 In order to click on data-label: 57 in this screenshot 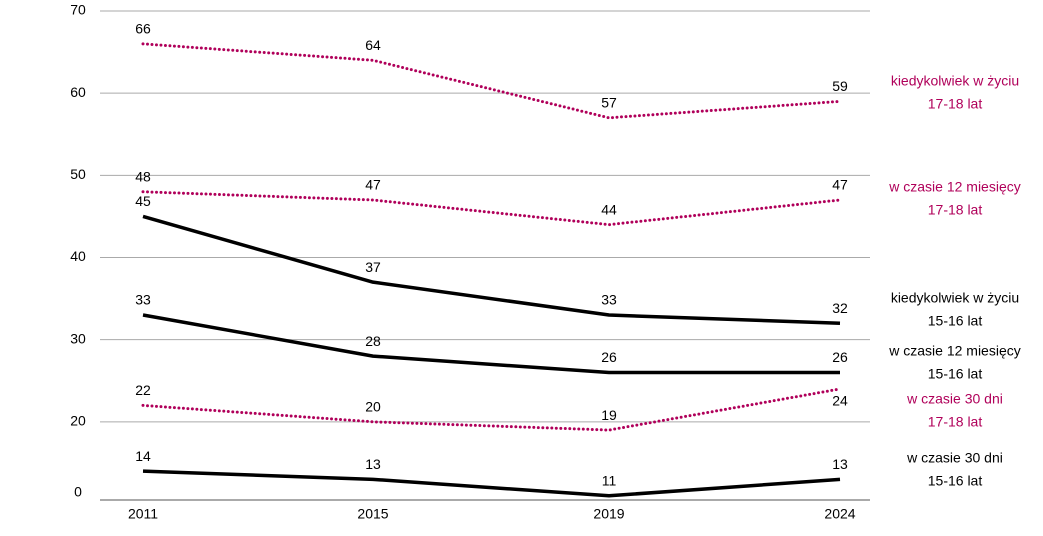, I will do `click(609, 103)`.